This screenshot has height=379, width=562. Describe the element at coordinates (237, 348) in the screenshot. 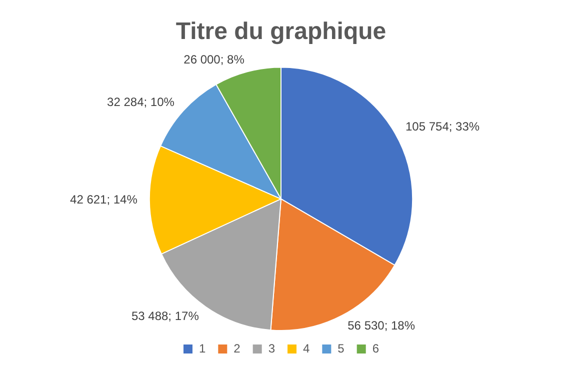

I see `legend-label: 2` at that location.